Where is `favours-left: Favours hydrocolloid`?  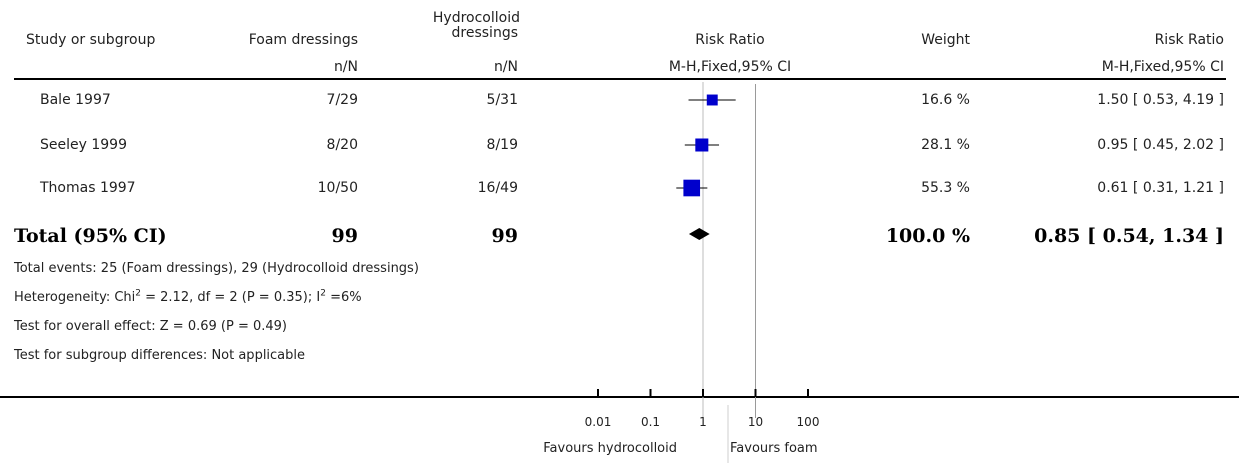 favours-left: Favours hydrocolloid is located at coordinates (610, 448).